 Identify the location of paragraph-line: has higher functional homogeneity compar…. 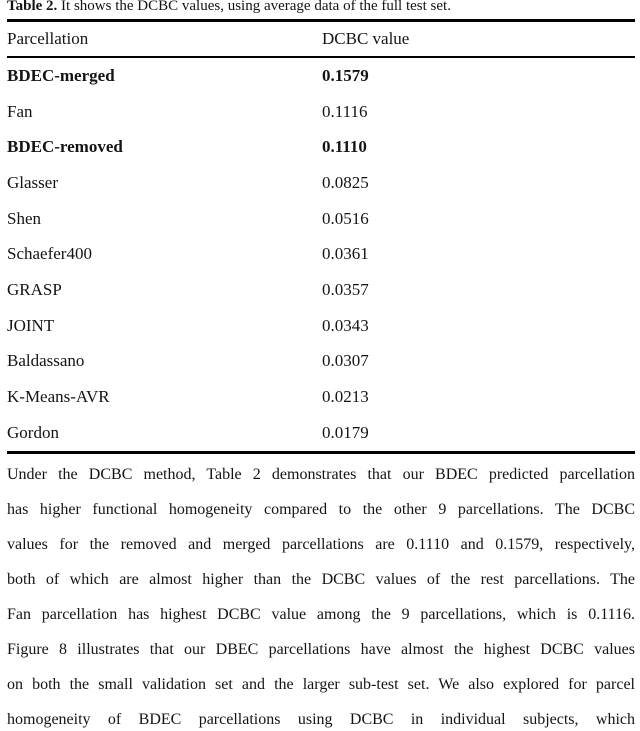
(321, 509).